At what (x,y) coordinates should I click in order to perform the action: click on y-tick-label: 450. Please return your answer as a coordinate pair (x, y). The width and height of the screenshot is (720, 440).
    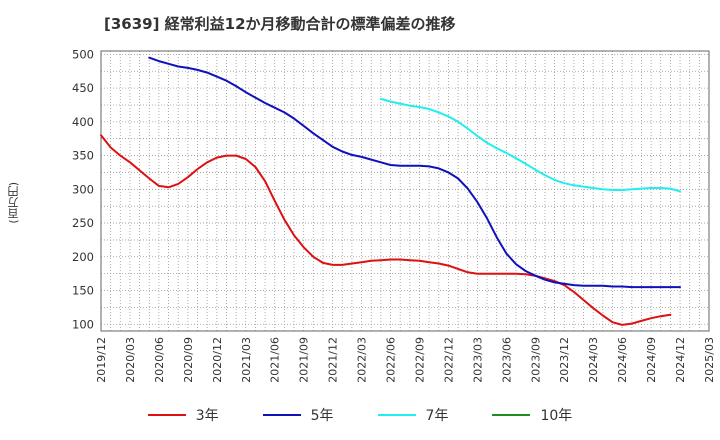
    Looking at the image, I should click on (83, 88).